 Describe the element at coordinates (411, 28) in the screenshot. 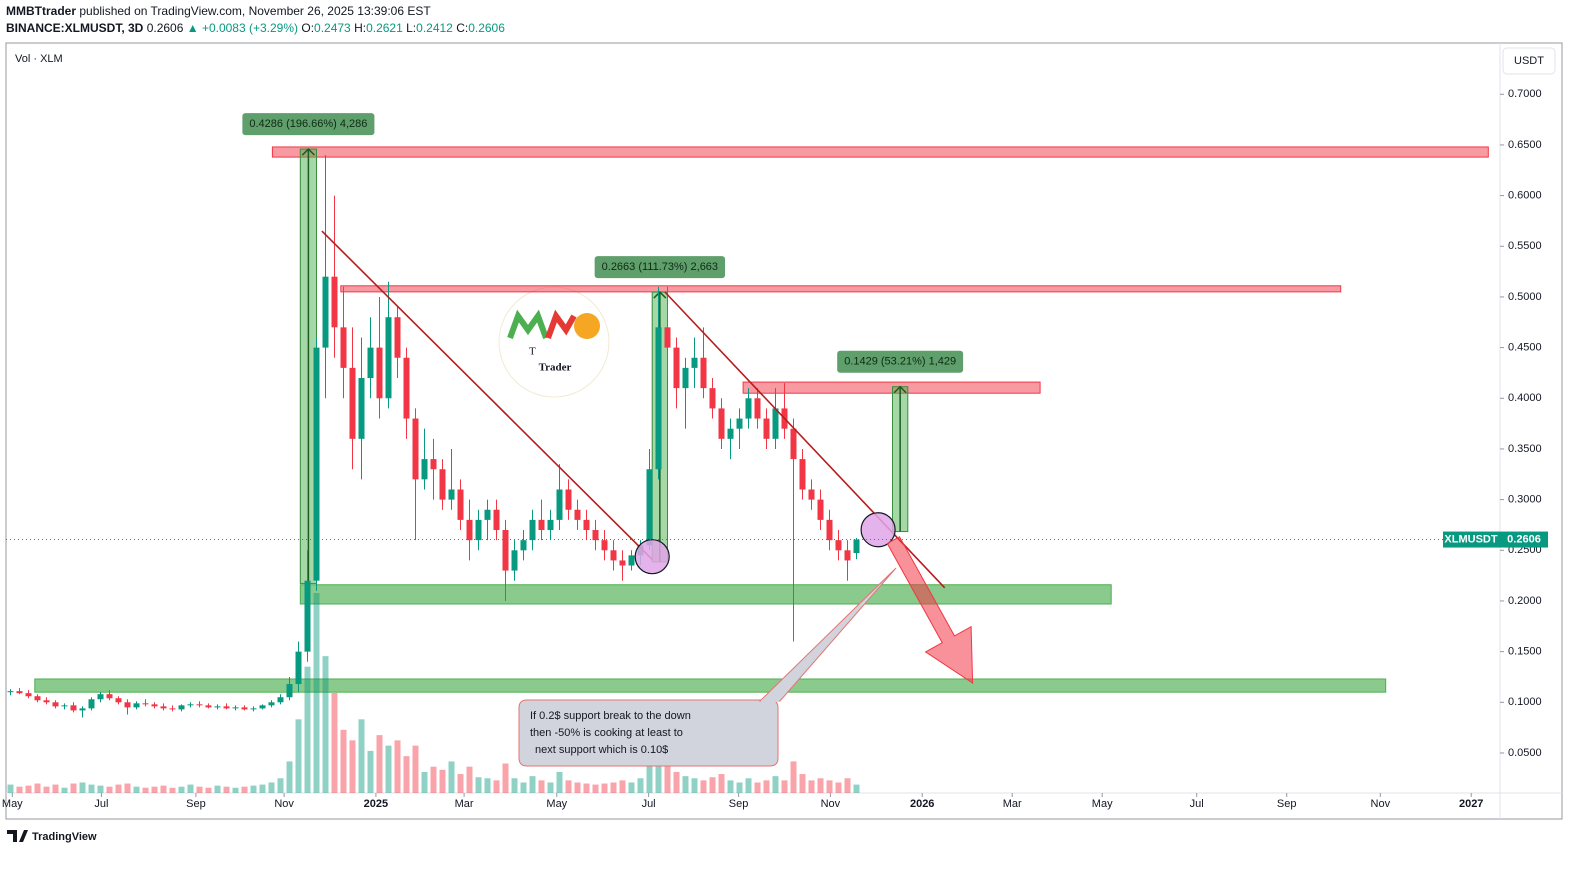

I see `ohlc-label: L:` at that location.